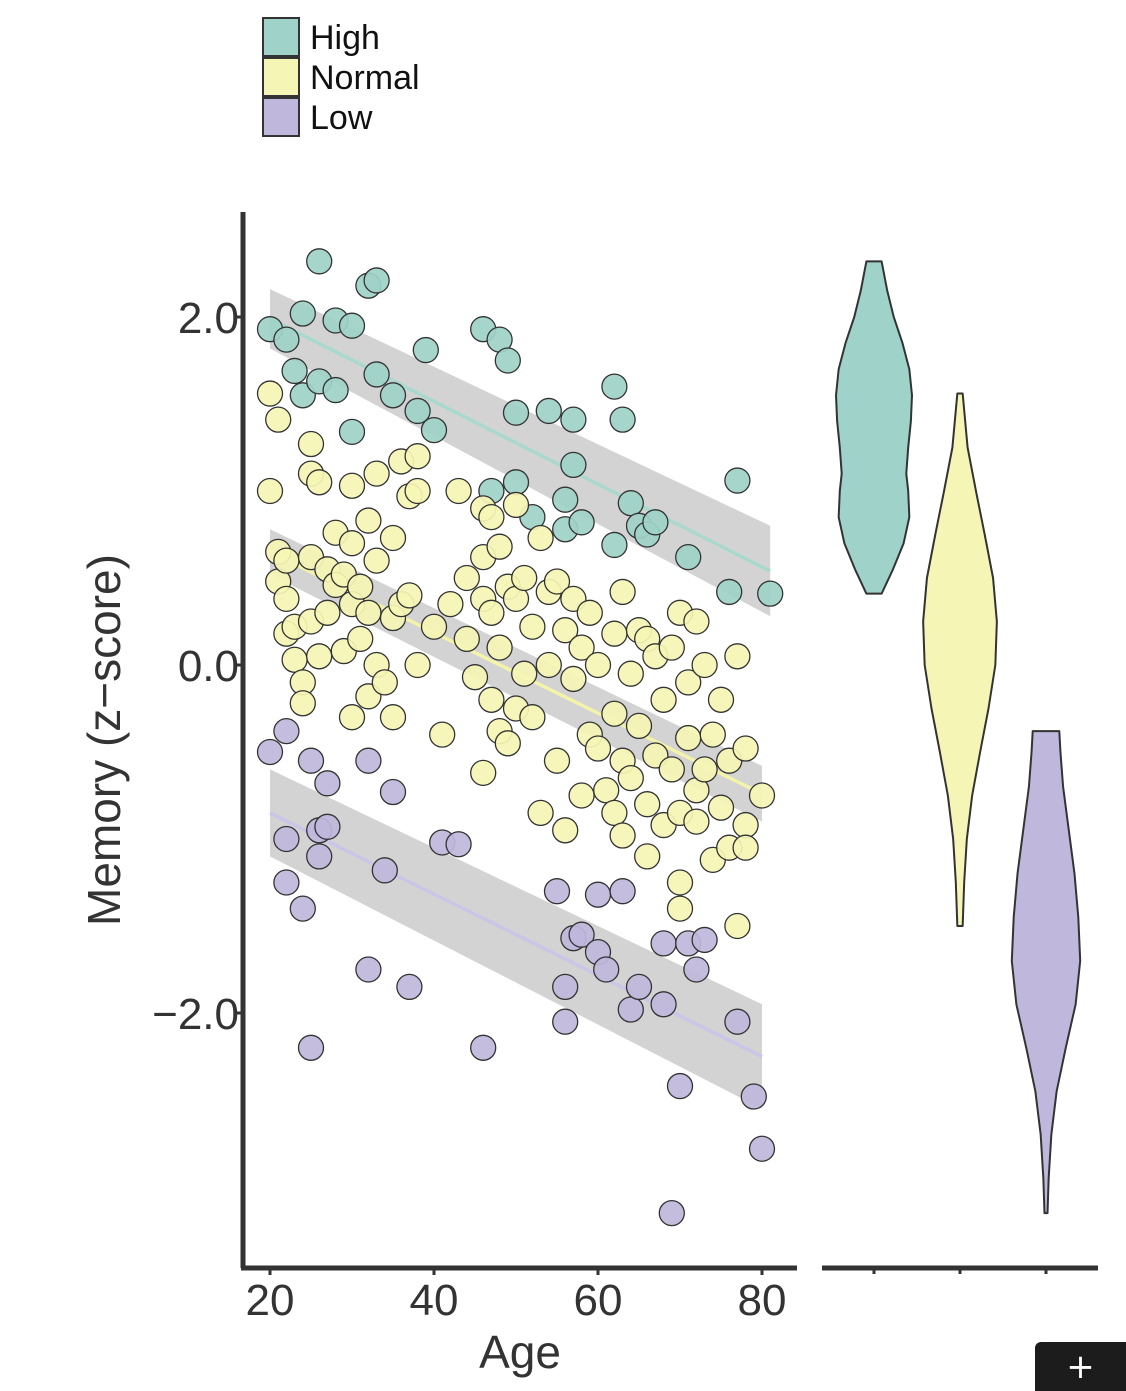 Image resolution: width=1126 pixels, height=1391 pixels. What do you see at coordinates (104, 740) in the screenshot?
I see `y-axis-title: Memory (z−score)` at bounding box center [104, 740].